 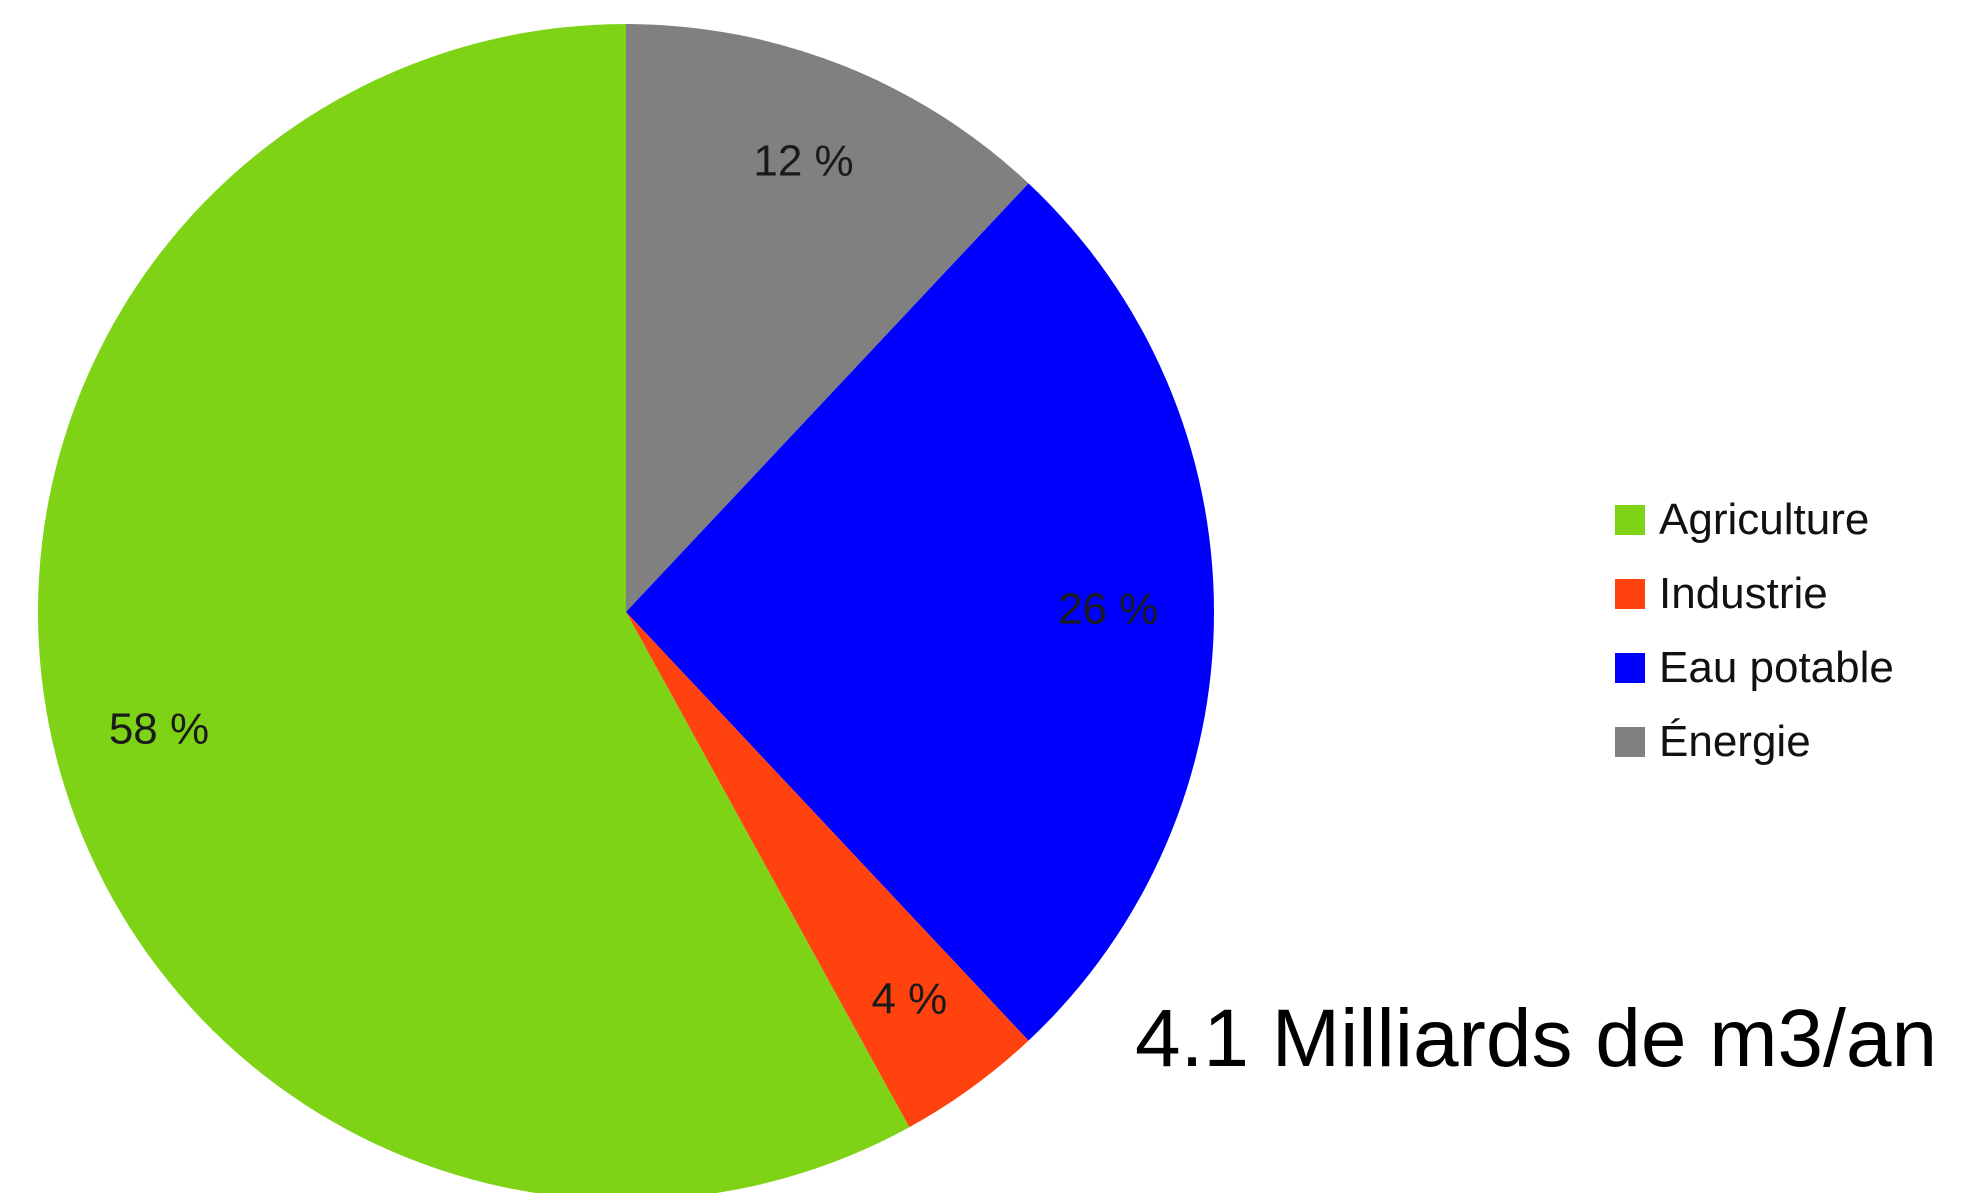 I want to click on slice-label-industrie: 4 %, so click(x=909, y=999).